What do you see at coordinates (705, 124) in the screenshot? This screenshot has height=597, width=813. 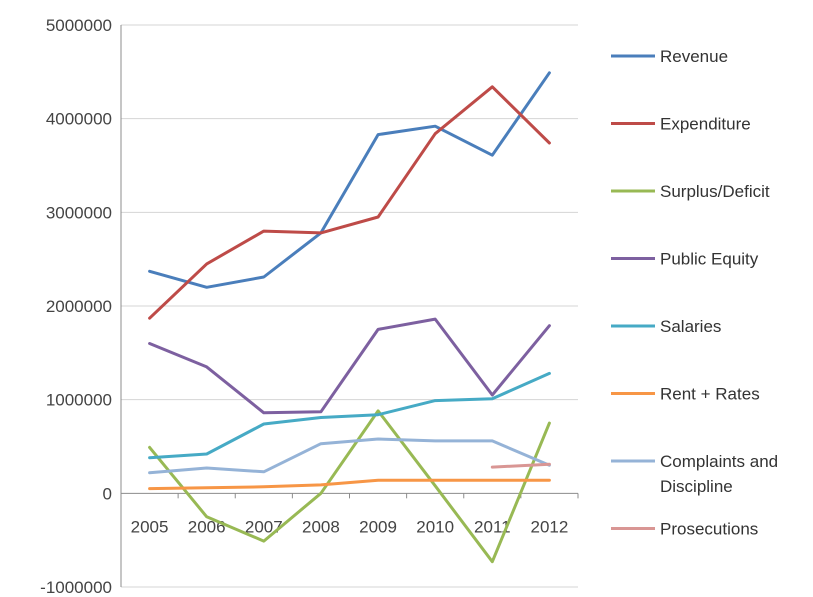 I see `legend-label: Expenditure` at bounding box center [705, 124].